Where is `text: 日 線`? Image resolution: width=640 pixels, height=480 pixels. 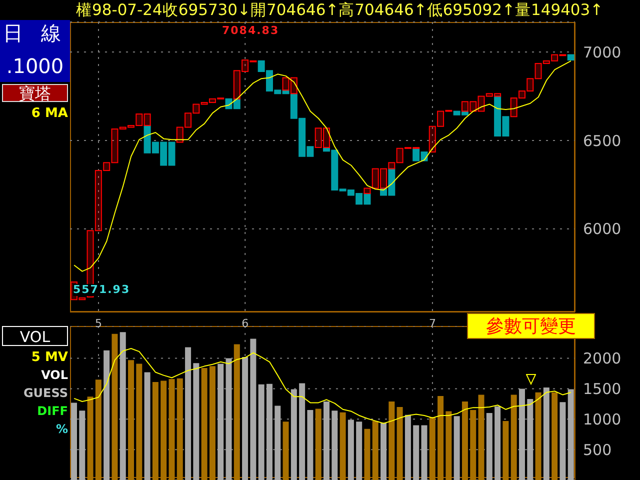
text: 日 線 is located at coordinates (35, 37).